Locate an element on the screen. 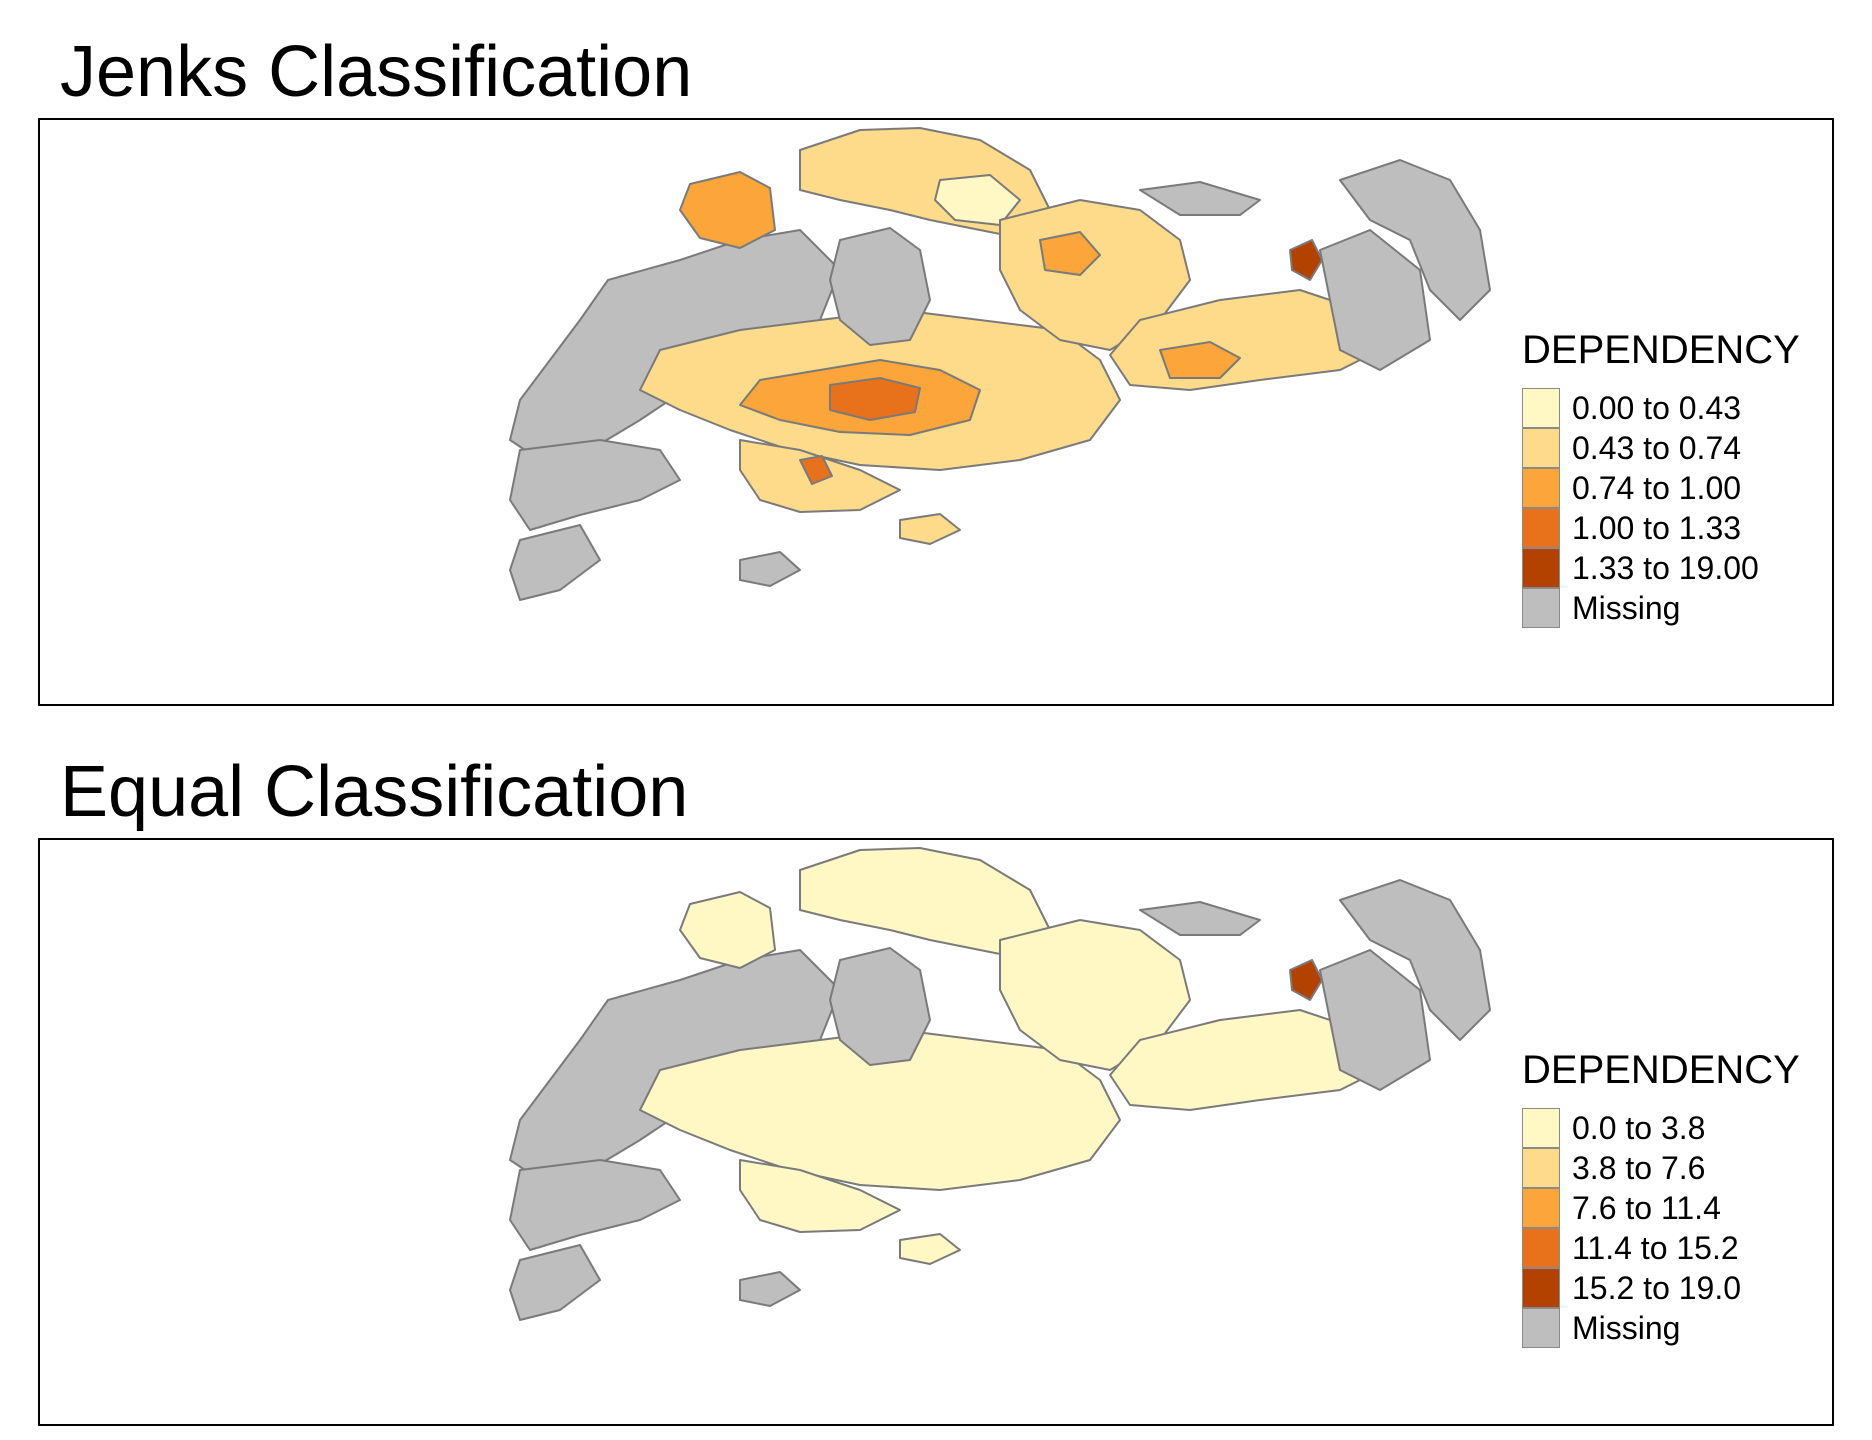  map-region-south is located at coordinates (820, 1196).